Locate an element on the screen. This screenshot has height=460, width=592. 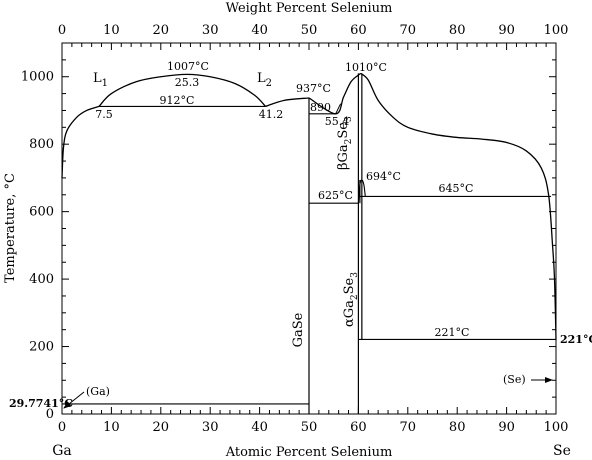
x-top-tick-label: 70 is located at coordinates (408, 30).